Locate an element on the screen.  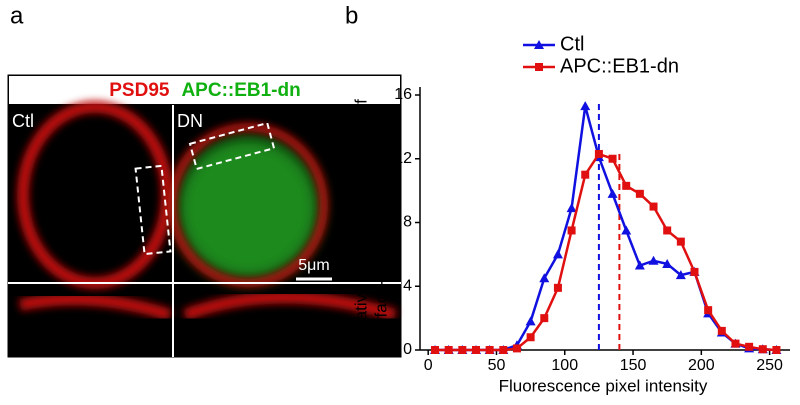
legend-label: Ctl is located at coordinates (572, 44).